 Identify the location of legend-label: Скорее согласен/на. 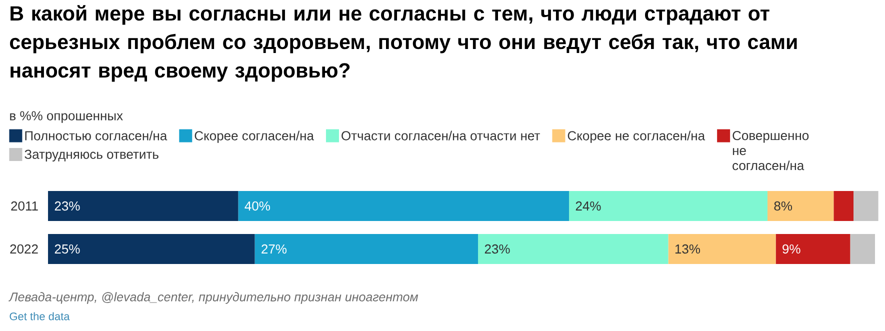
(254, 136).